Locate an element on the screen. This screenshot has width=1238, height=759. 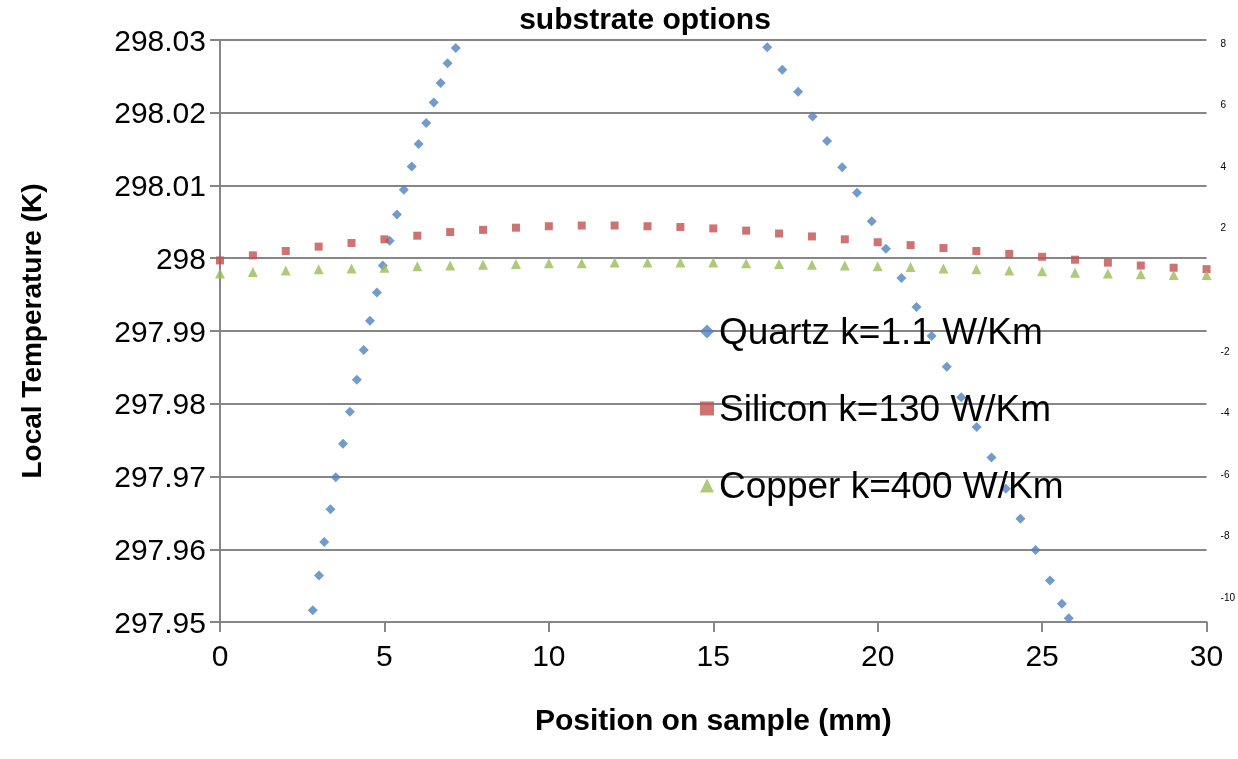
y-tick-label: 298.03 is located at coordinates (160, 40).